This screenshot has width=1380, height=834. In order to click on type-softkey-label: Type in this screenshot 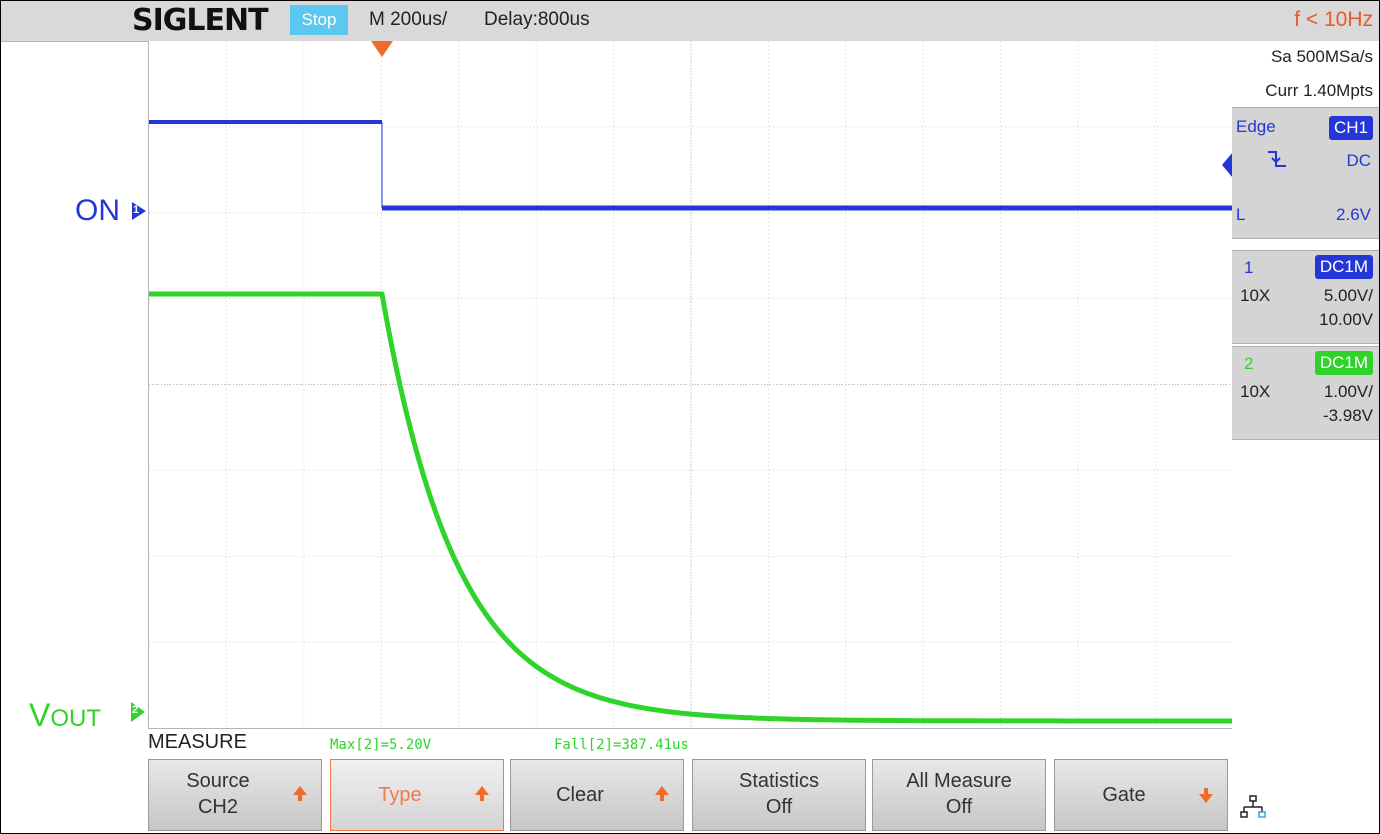, I will do `click(400, 795)`.